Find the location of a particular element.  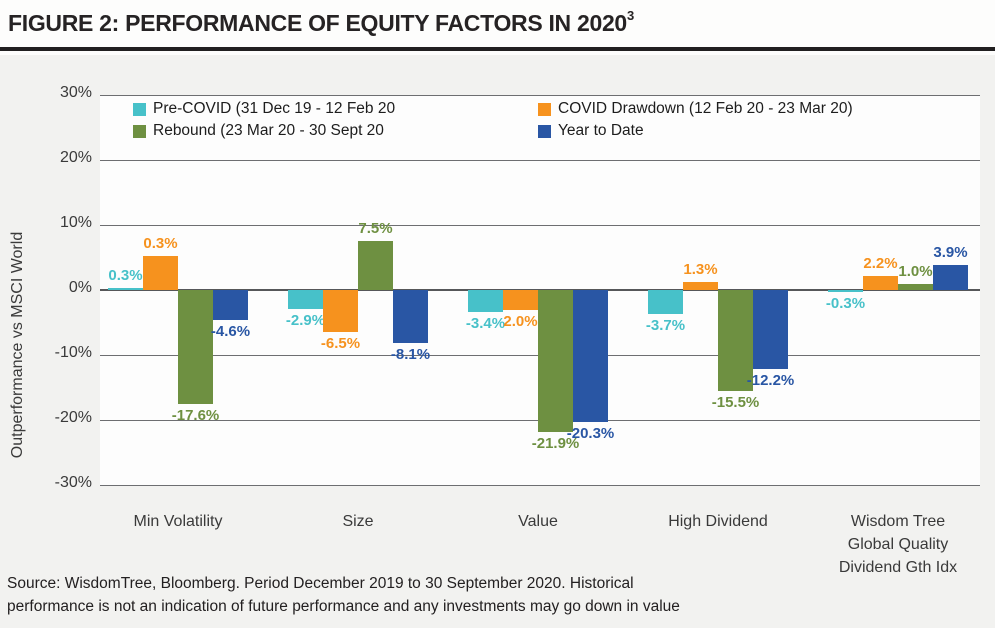

x-axis-label: Value is located at coordinates (538, 521).